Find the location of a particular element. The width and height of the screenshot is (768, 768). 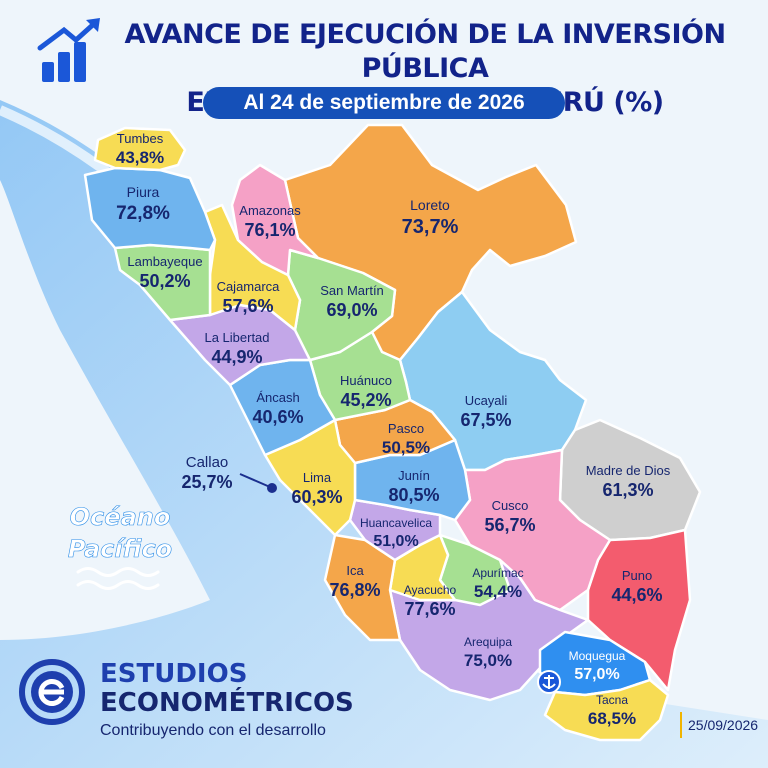

region-value-junin: 80,5% is located at coordinates (413, 495).